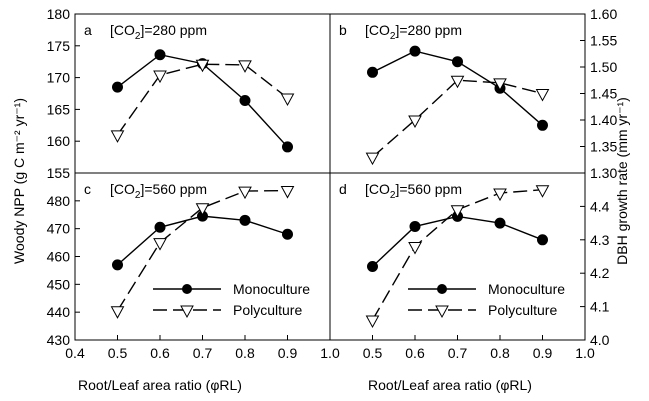  What do you see at coordinates (600, 307) in the screenshot?
I see `y-tick-label: 4.1` at bounding box center [600, 307].